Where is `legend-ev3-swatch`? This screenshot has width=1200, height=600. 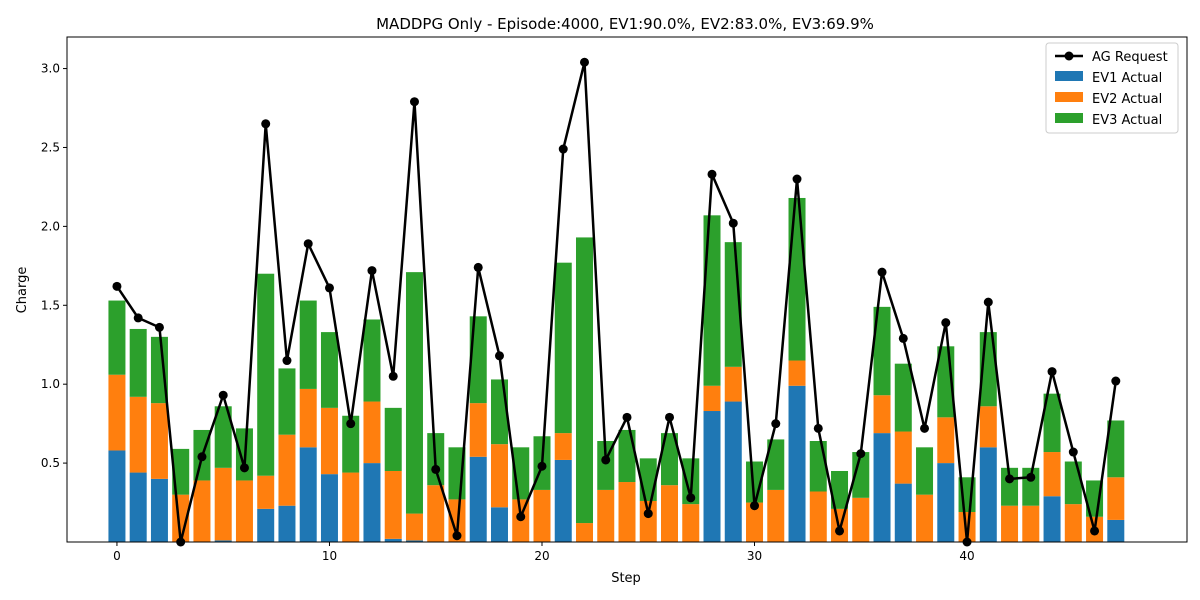
legend-ev3-swatch is located at coordinates (1069, 118).